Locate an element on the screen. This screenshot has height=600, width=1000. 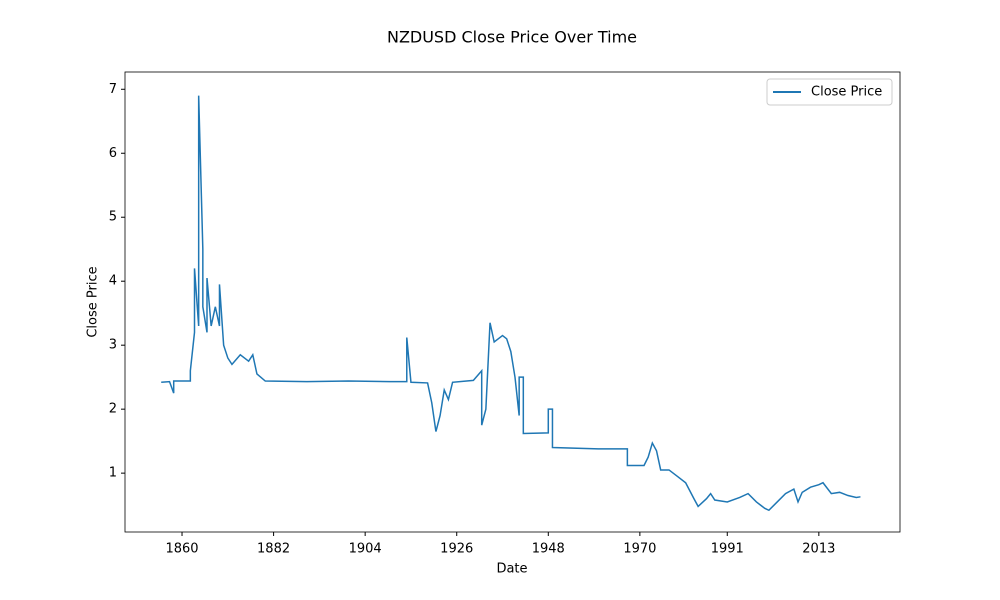
y-tick-label: 4 is located at coordinates (113, 281).